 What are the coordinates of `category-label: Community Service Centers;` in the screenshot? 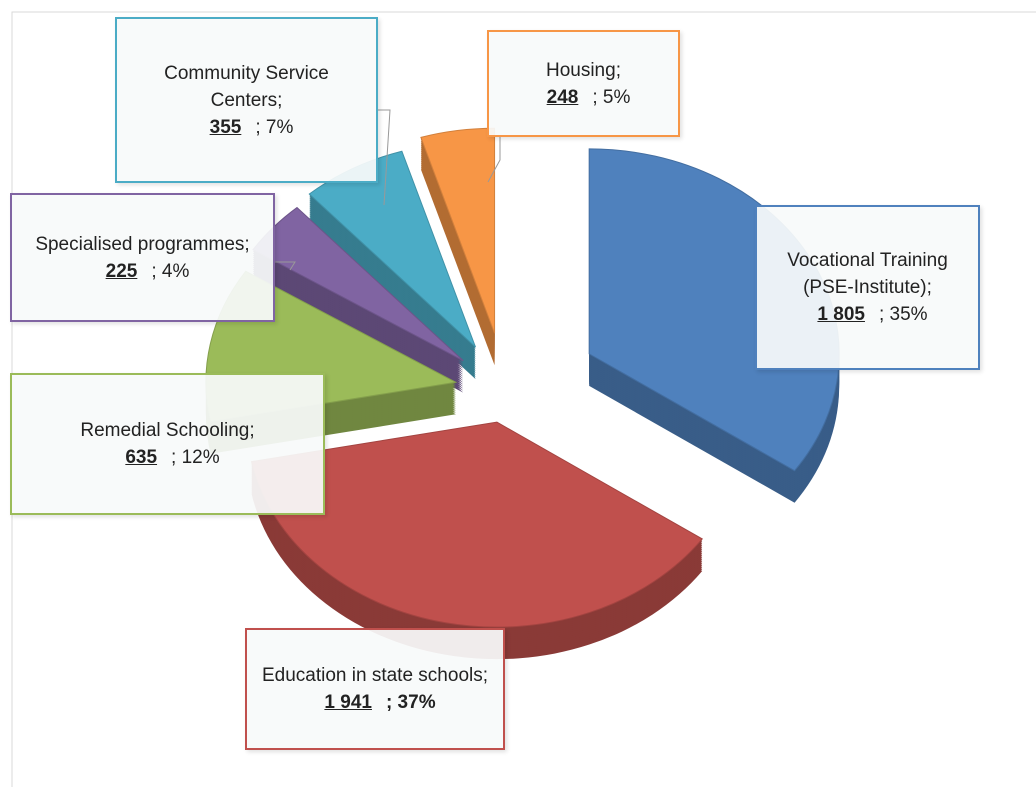 It's located at (246, 86).